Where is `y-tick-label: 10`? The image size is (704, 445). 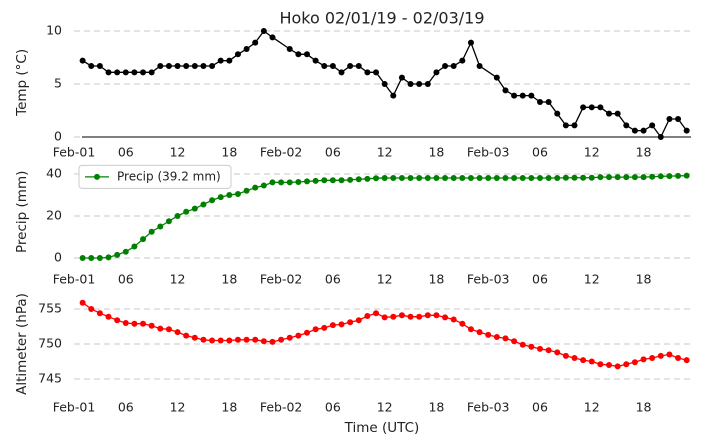 y-tick-label: 10 is located at coordinates (54, 29).